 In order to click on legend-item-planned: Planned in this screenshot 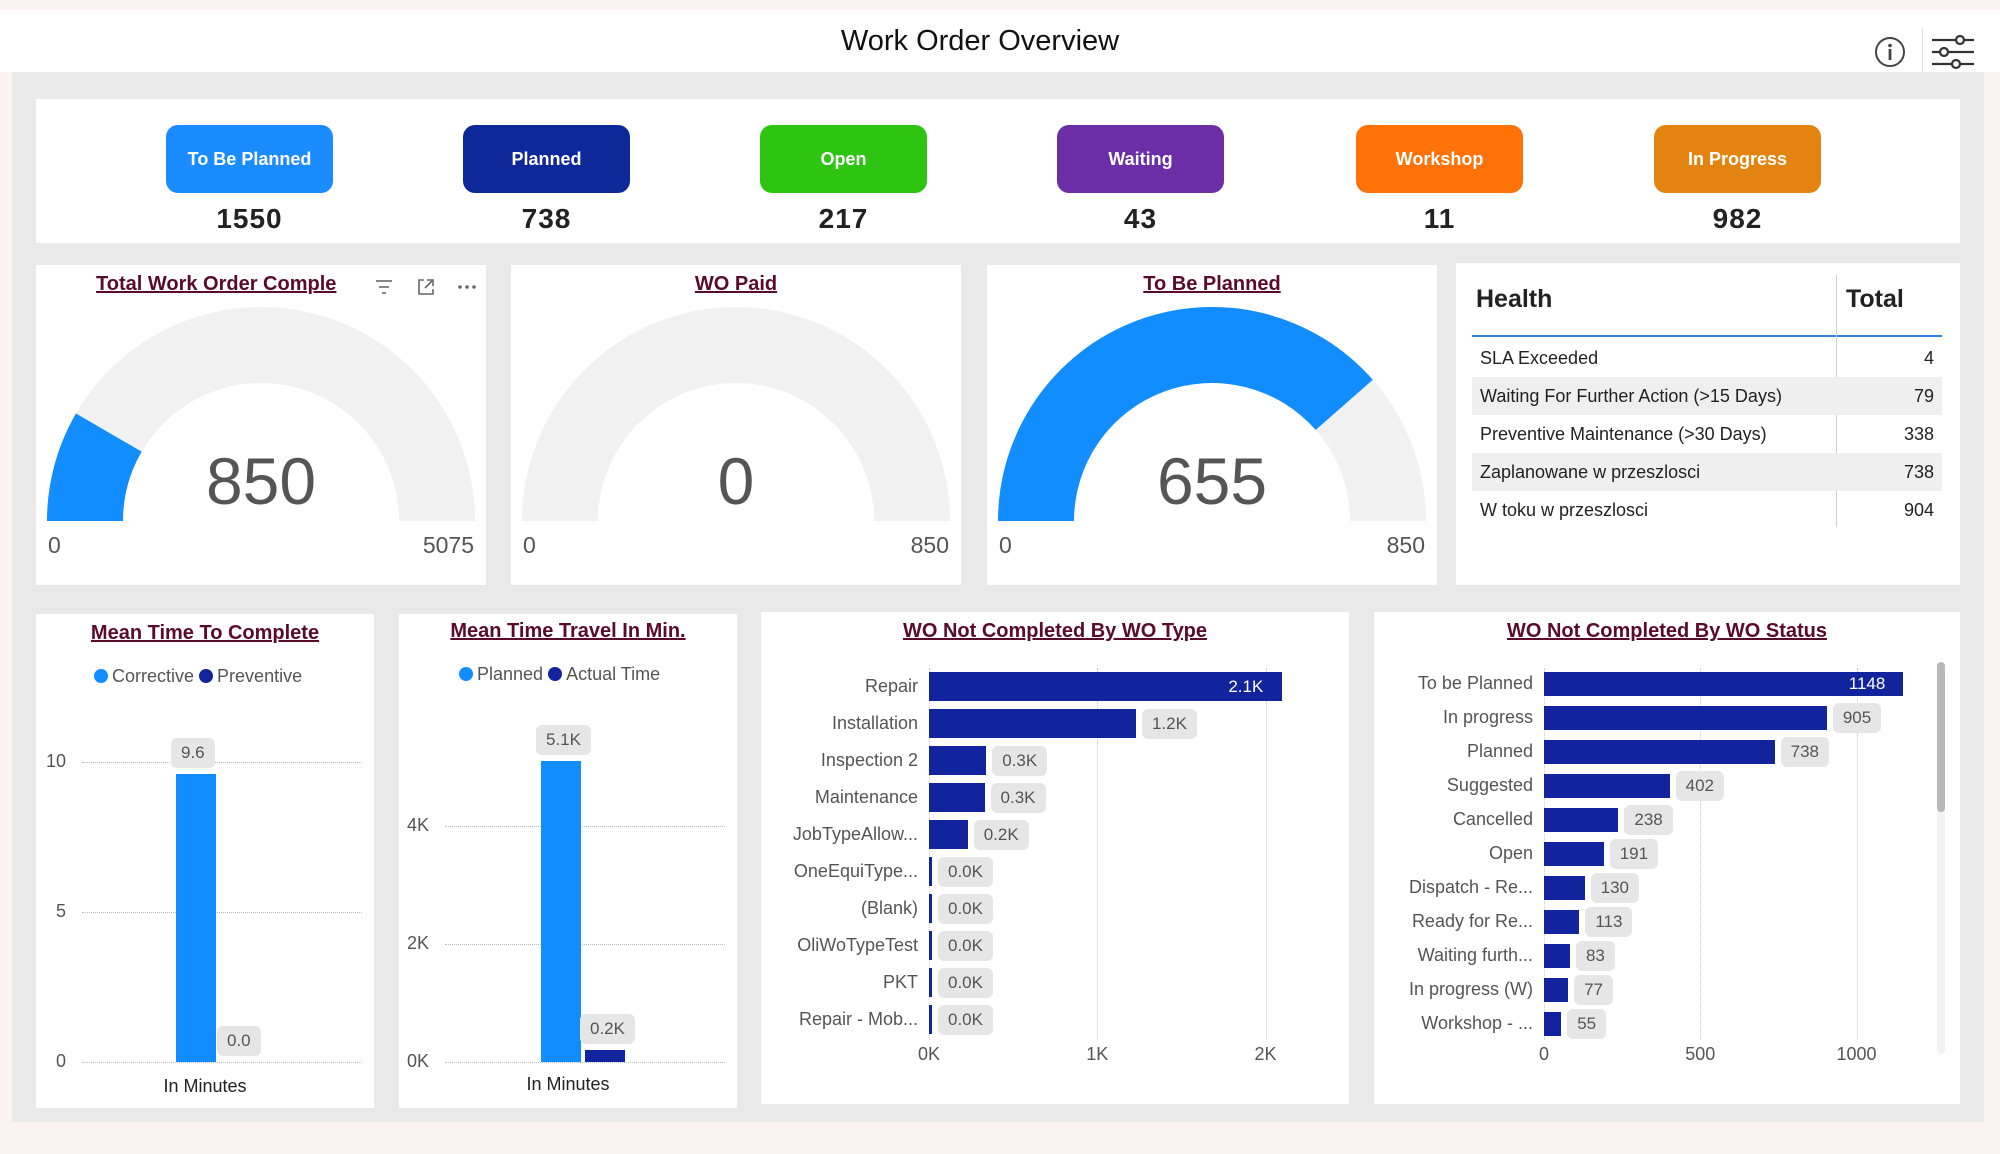, I will do `click(501, 674)`.